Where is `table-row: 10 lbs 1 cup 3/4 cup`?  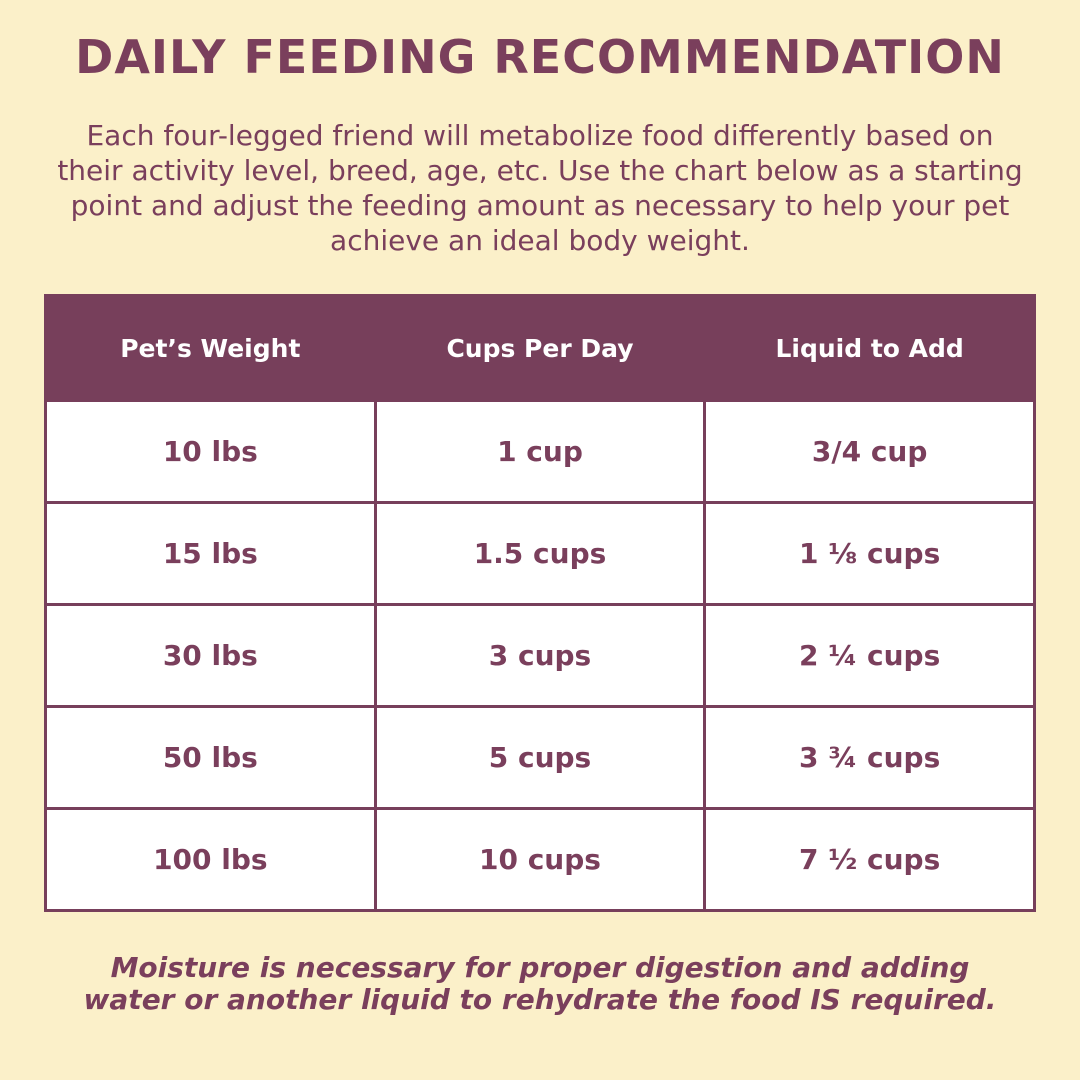 table-row: 10 lbs 1 cup 3/4 cup is located at coordinates (540, 451).